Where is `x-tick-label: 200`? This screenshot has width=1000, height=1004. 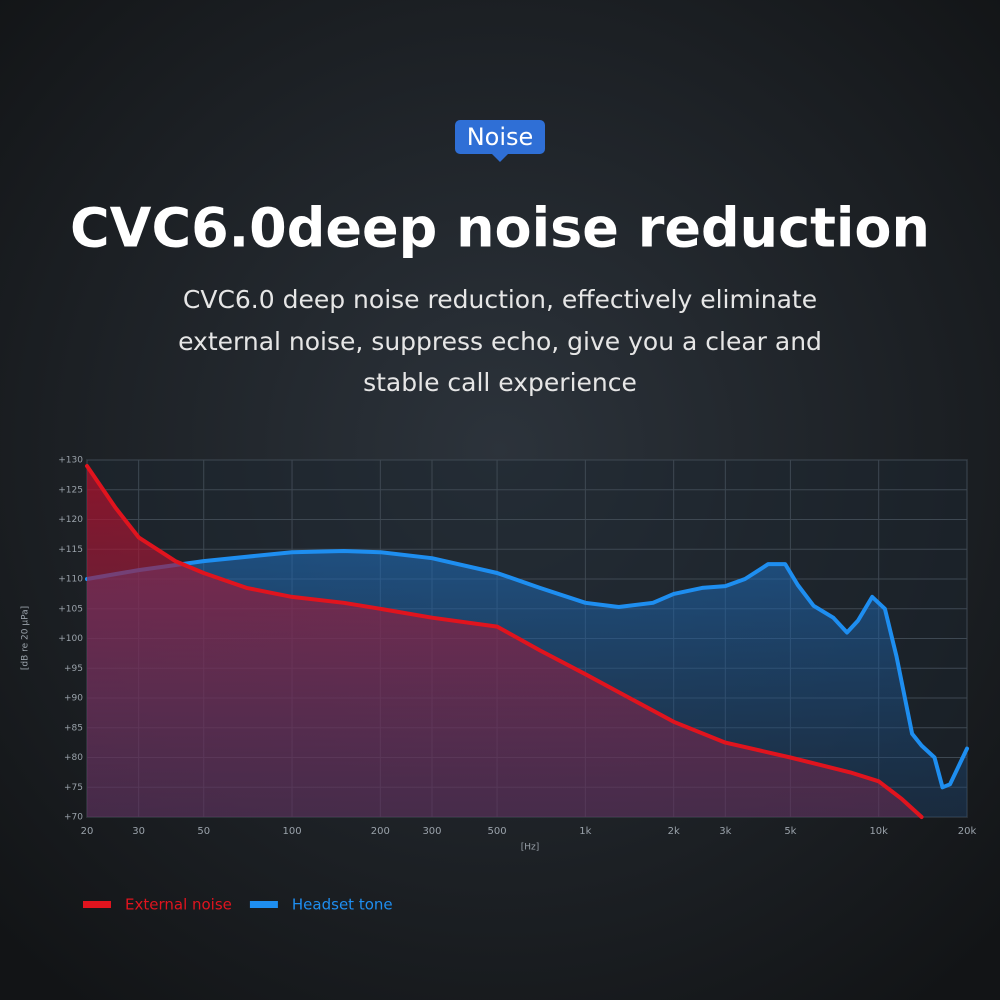
x-tick-label: 200 is located at coordinates (380, 831).